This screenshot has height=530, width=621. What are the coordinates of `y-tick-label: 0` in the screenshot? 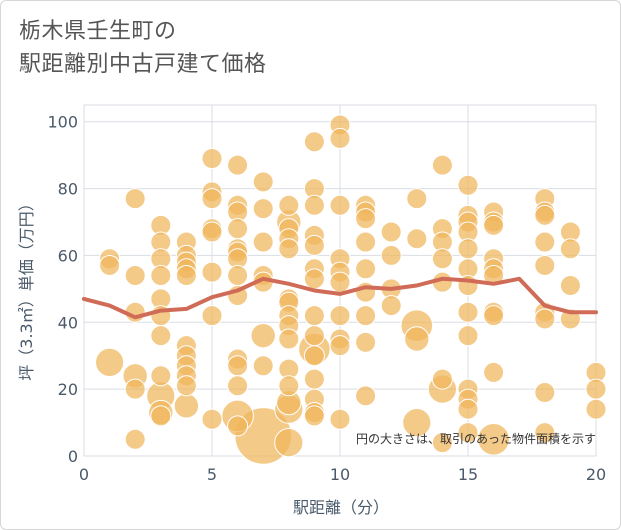 It's located at (73, 456).